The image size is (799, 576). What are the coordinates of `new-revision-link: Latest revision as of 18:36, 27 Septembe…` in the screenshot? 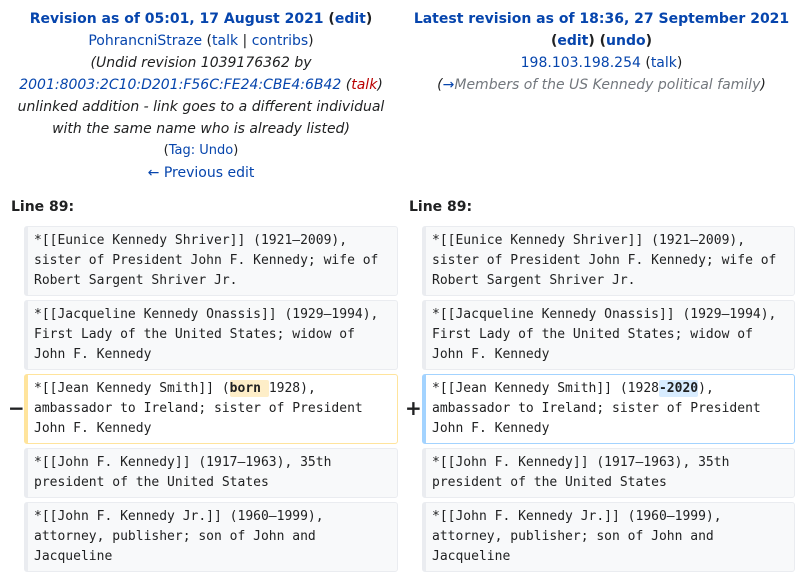 It's located at (601, 19).